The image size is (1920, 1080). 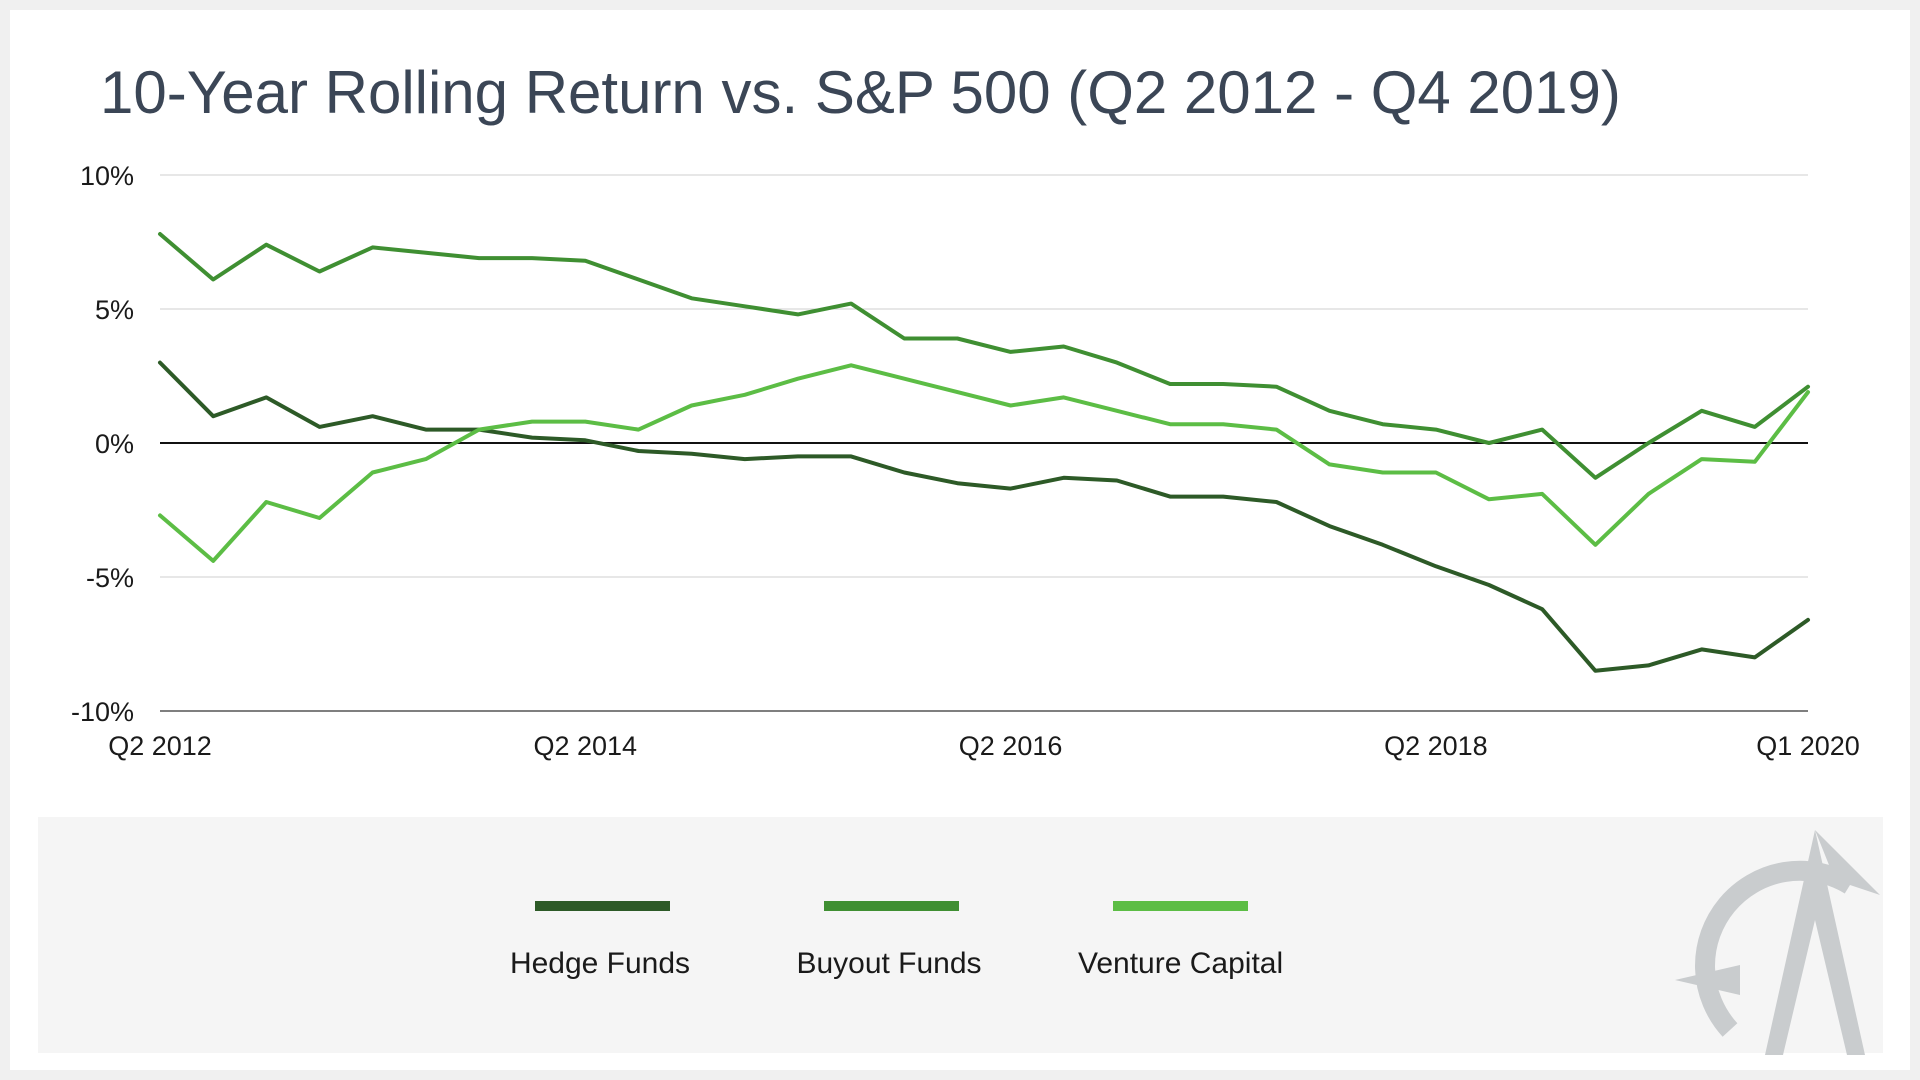 What do you see at coordinates (1436, 746) in the screenshot?
I see `x-tick-label: Q2 2018` at bounding box center [1436, 746].